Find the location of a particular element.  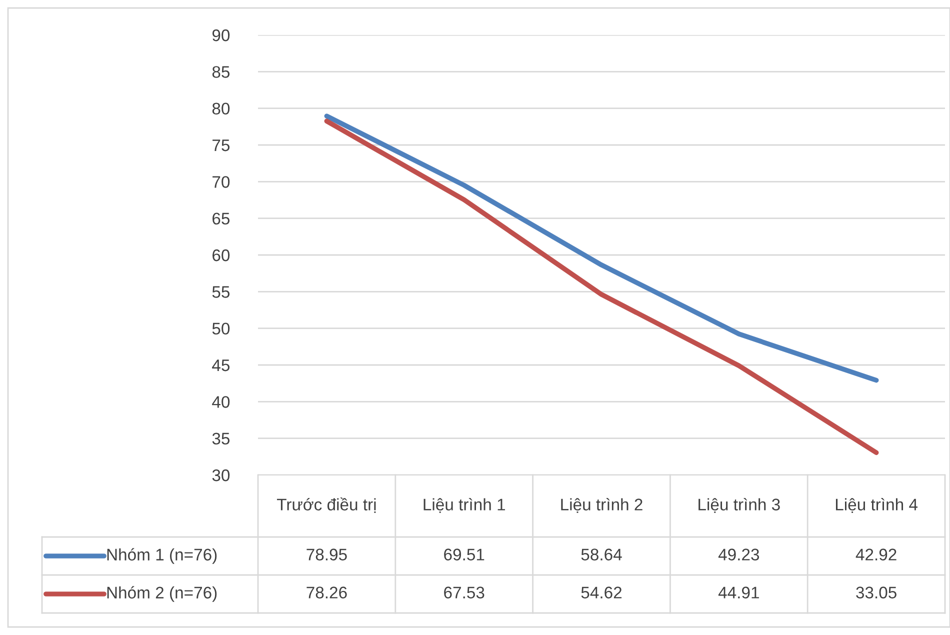

x-tick-label: Liệu trình 3 is located at coordinates (739, 505).